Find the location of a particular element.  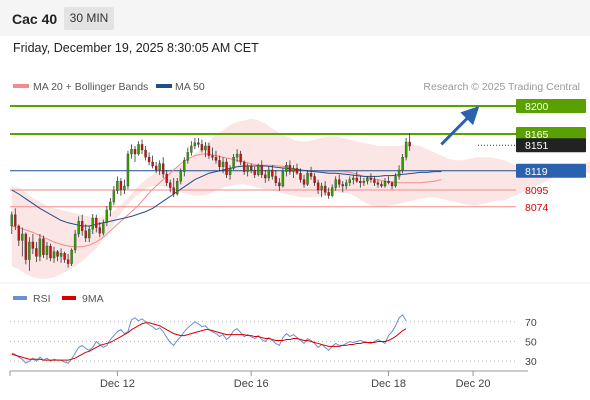

level-label-8151: 8151 is located at coordinates (537, 146).